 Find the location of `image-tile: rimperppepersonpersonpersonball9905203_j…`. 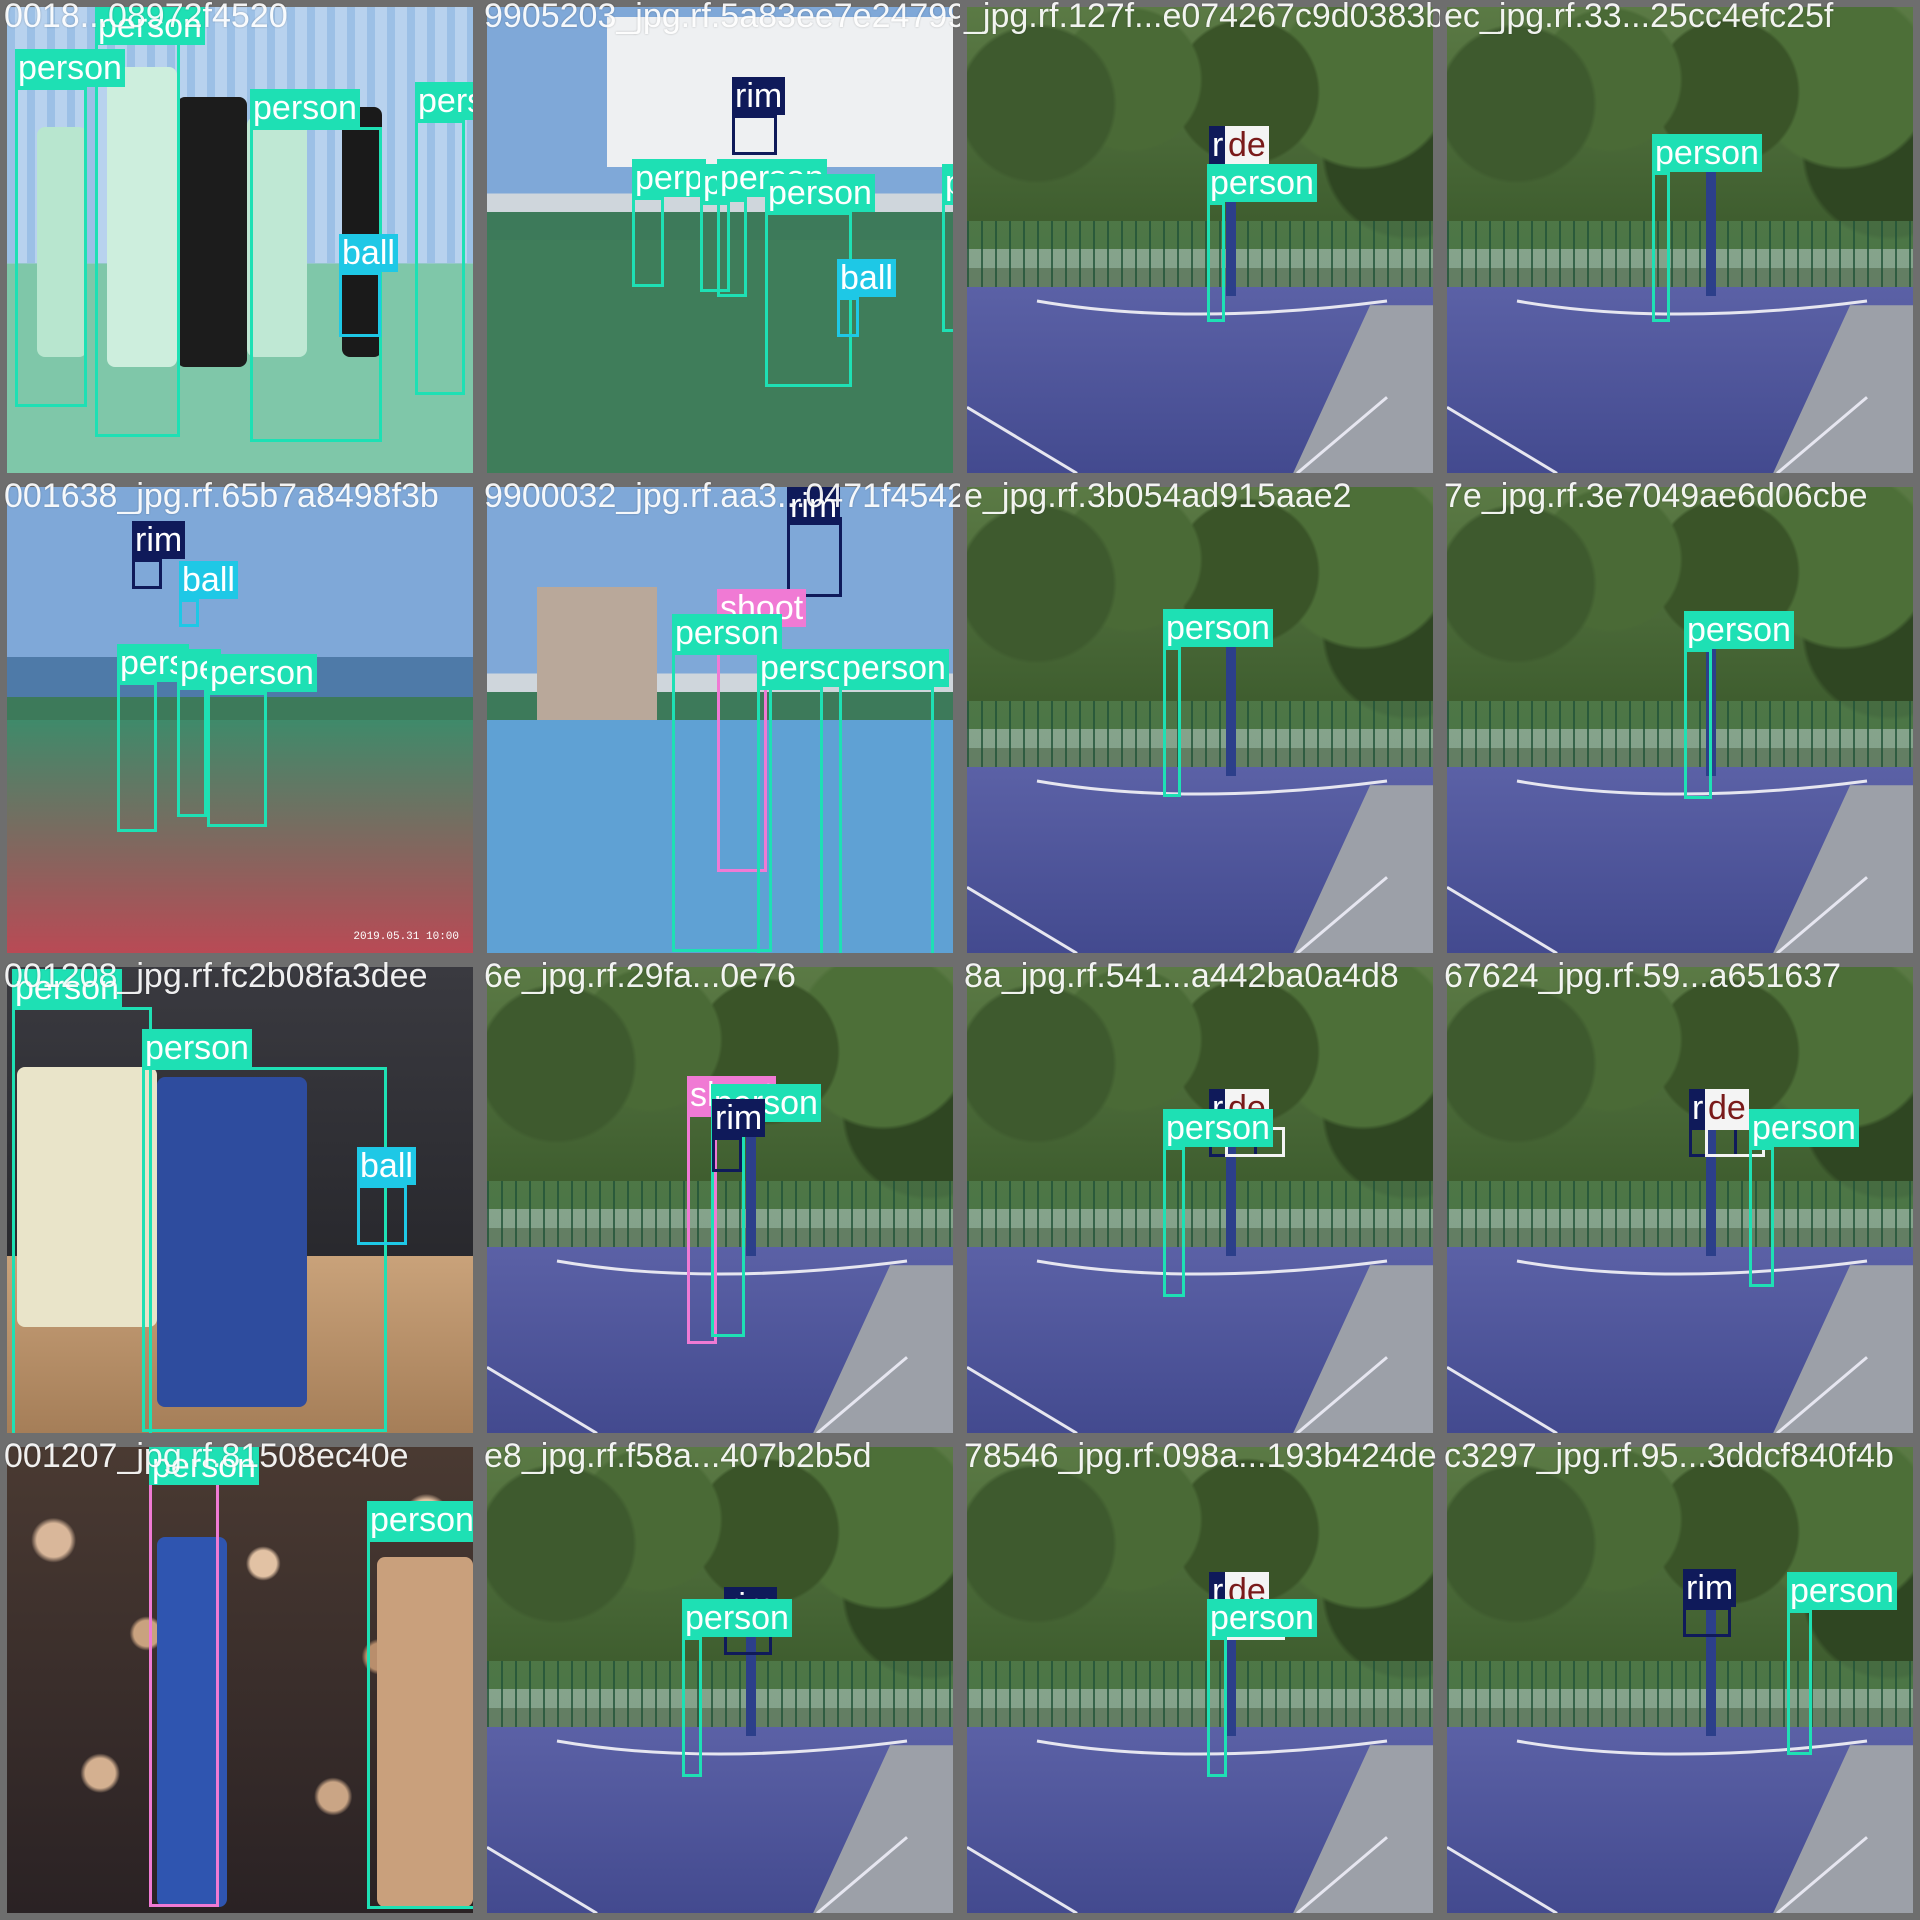

image-tile: rimperppepersonpersonpersonball9905203_j… is located at coordinates (720, 240).